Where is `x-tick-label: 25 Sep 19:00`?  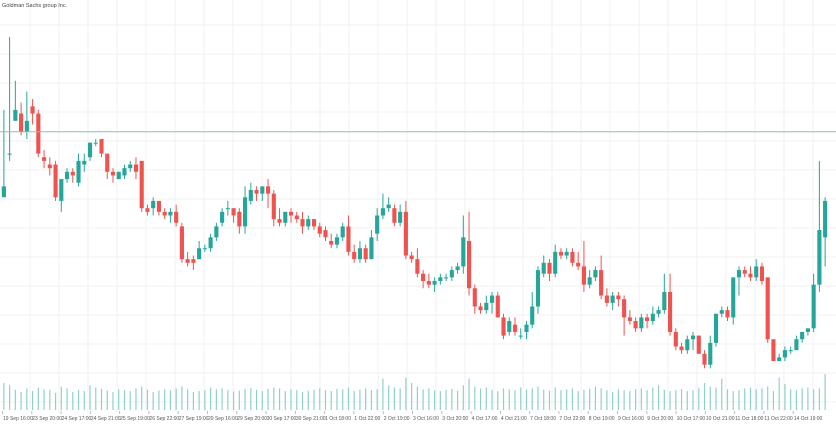
x-tick-label: 25 Sep 19:00 is located at coordinates (135, 419).